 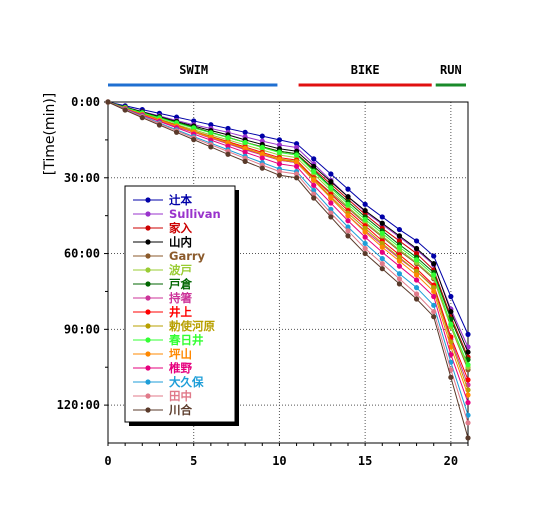 What do you see at coordinates (195, 214) in the screenshot?
I see `legend-label: Sullivan` at bounding box center [195, 214].